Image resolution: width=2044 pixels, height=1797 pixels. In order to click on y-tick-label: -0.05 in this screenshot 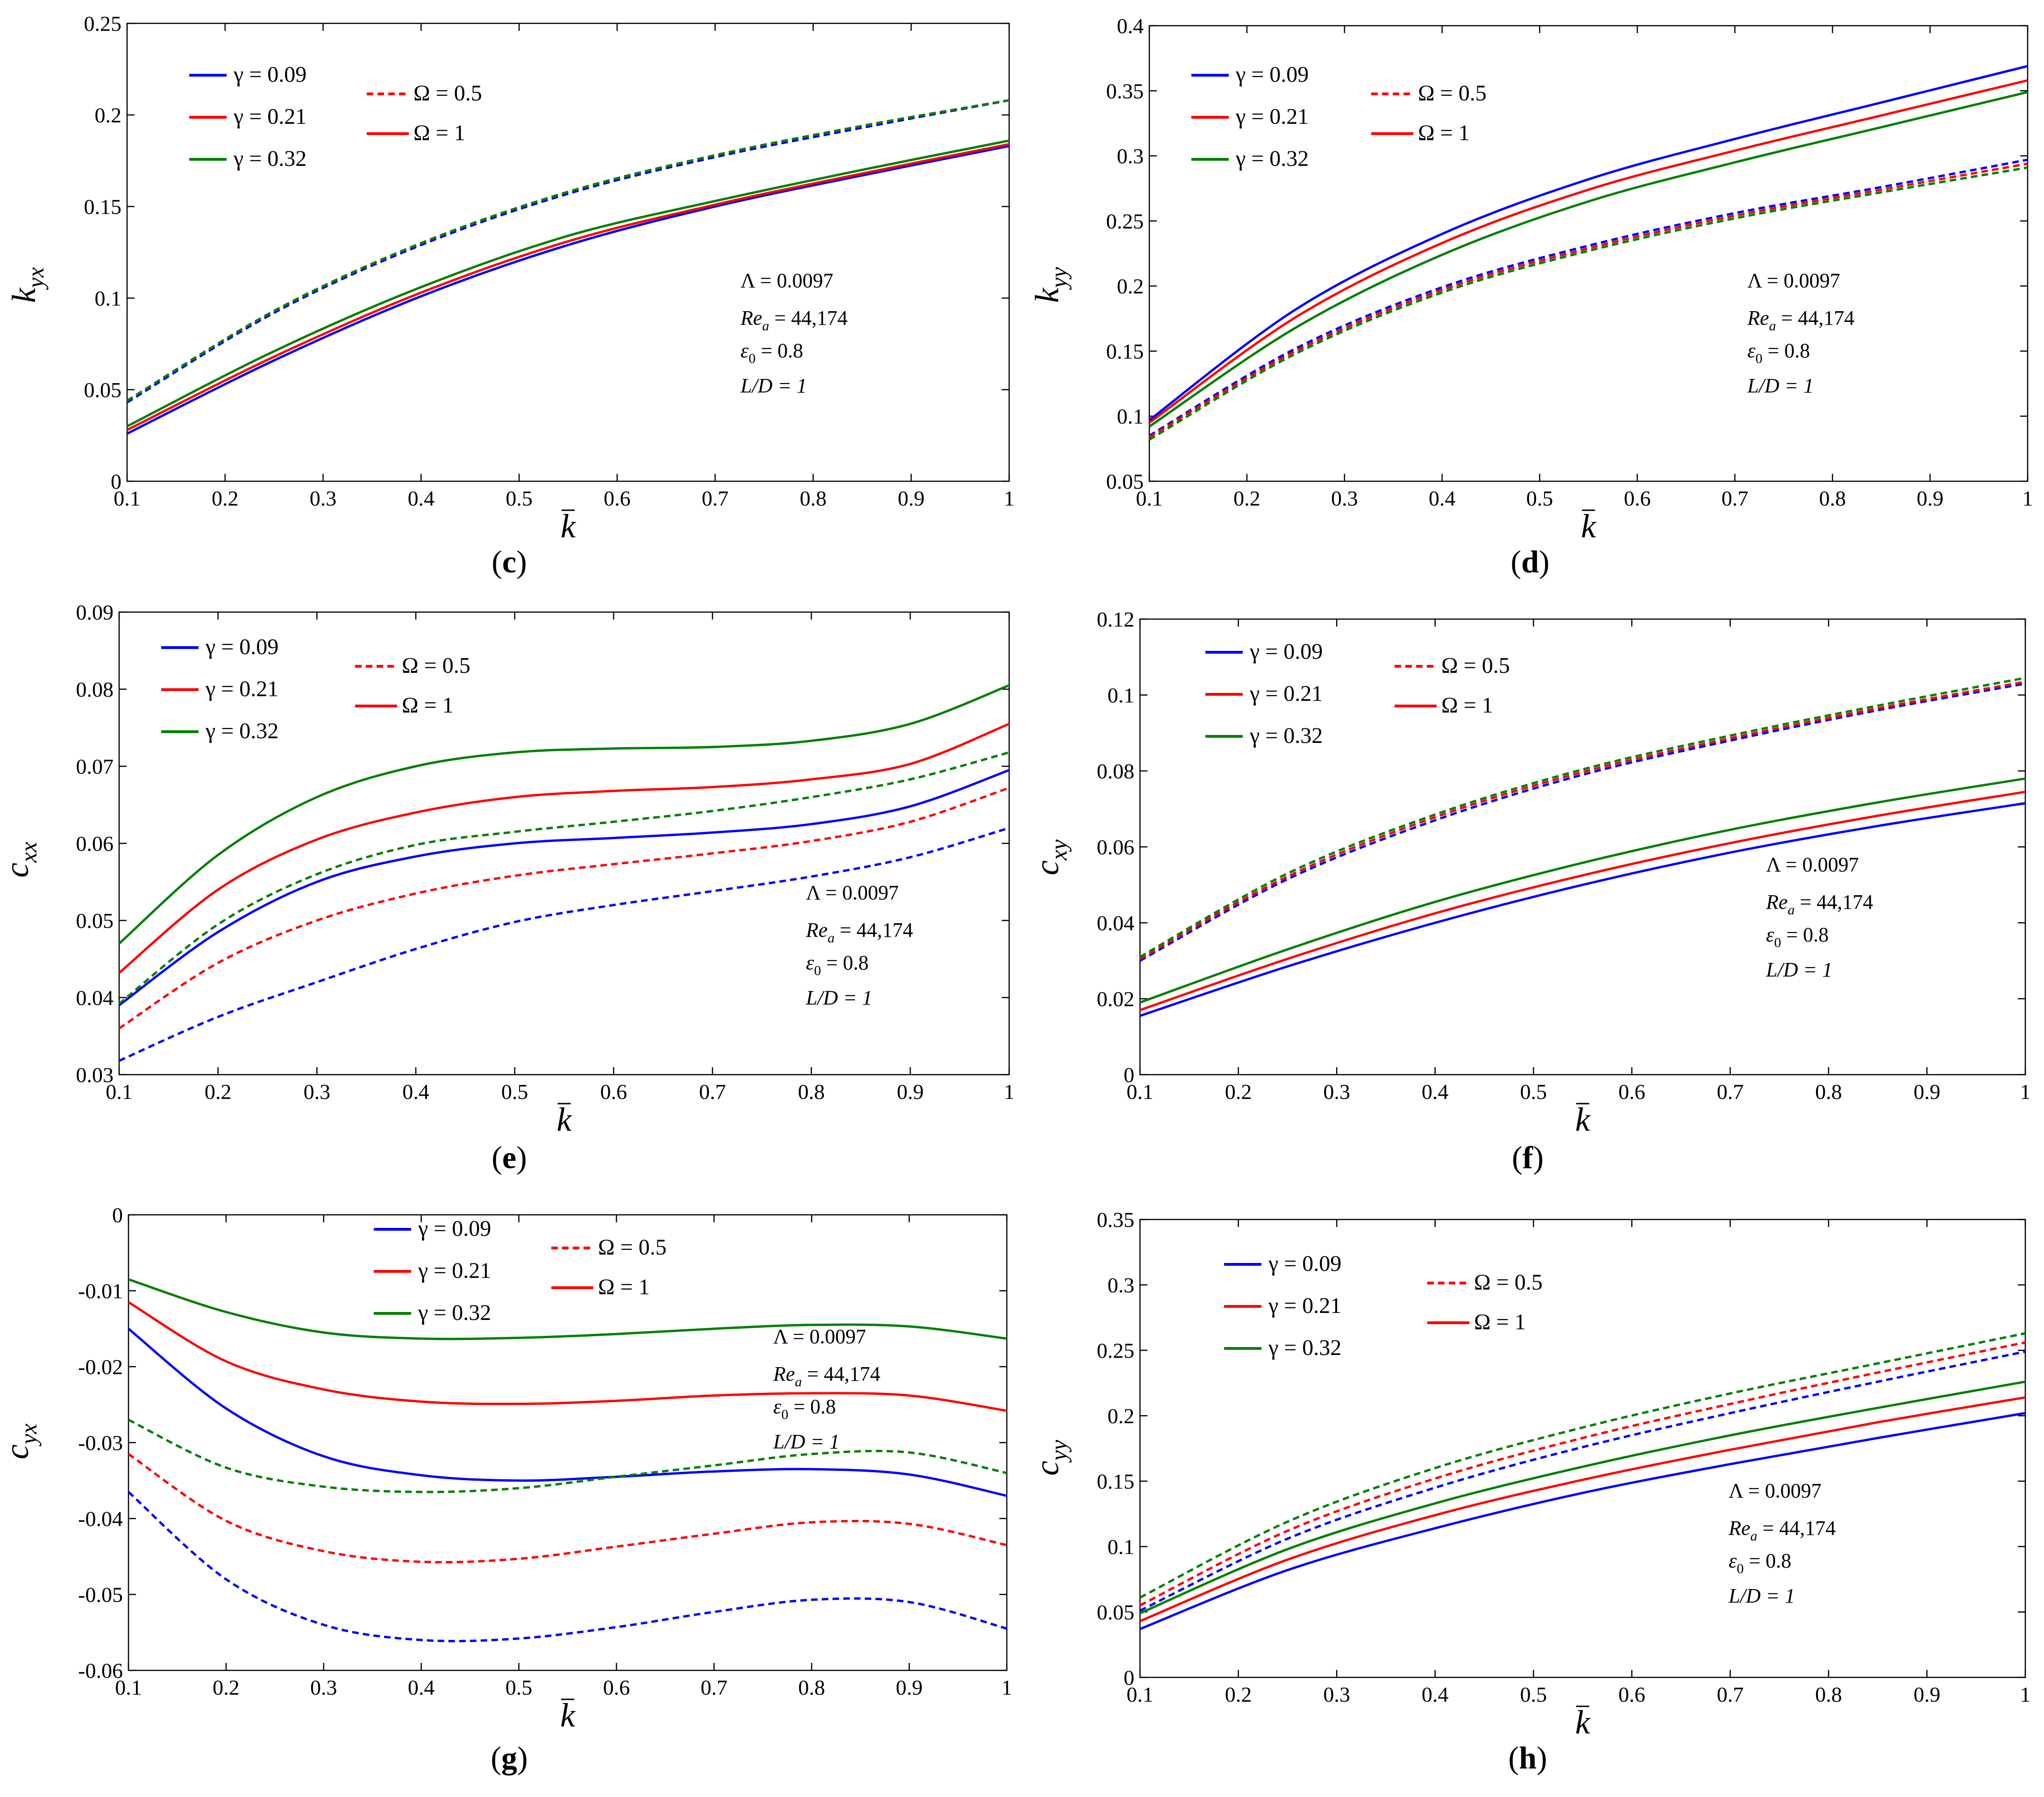, I will do `click(100, 1595)`.